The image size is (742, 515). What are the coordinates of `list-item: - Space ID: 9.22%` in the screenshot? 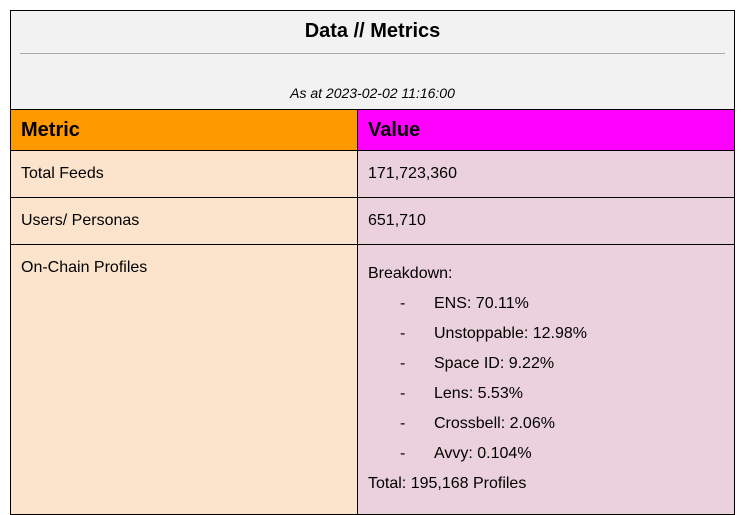 It's located at (546, 364).